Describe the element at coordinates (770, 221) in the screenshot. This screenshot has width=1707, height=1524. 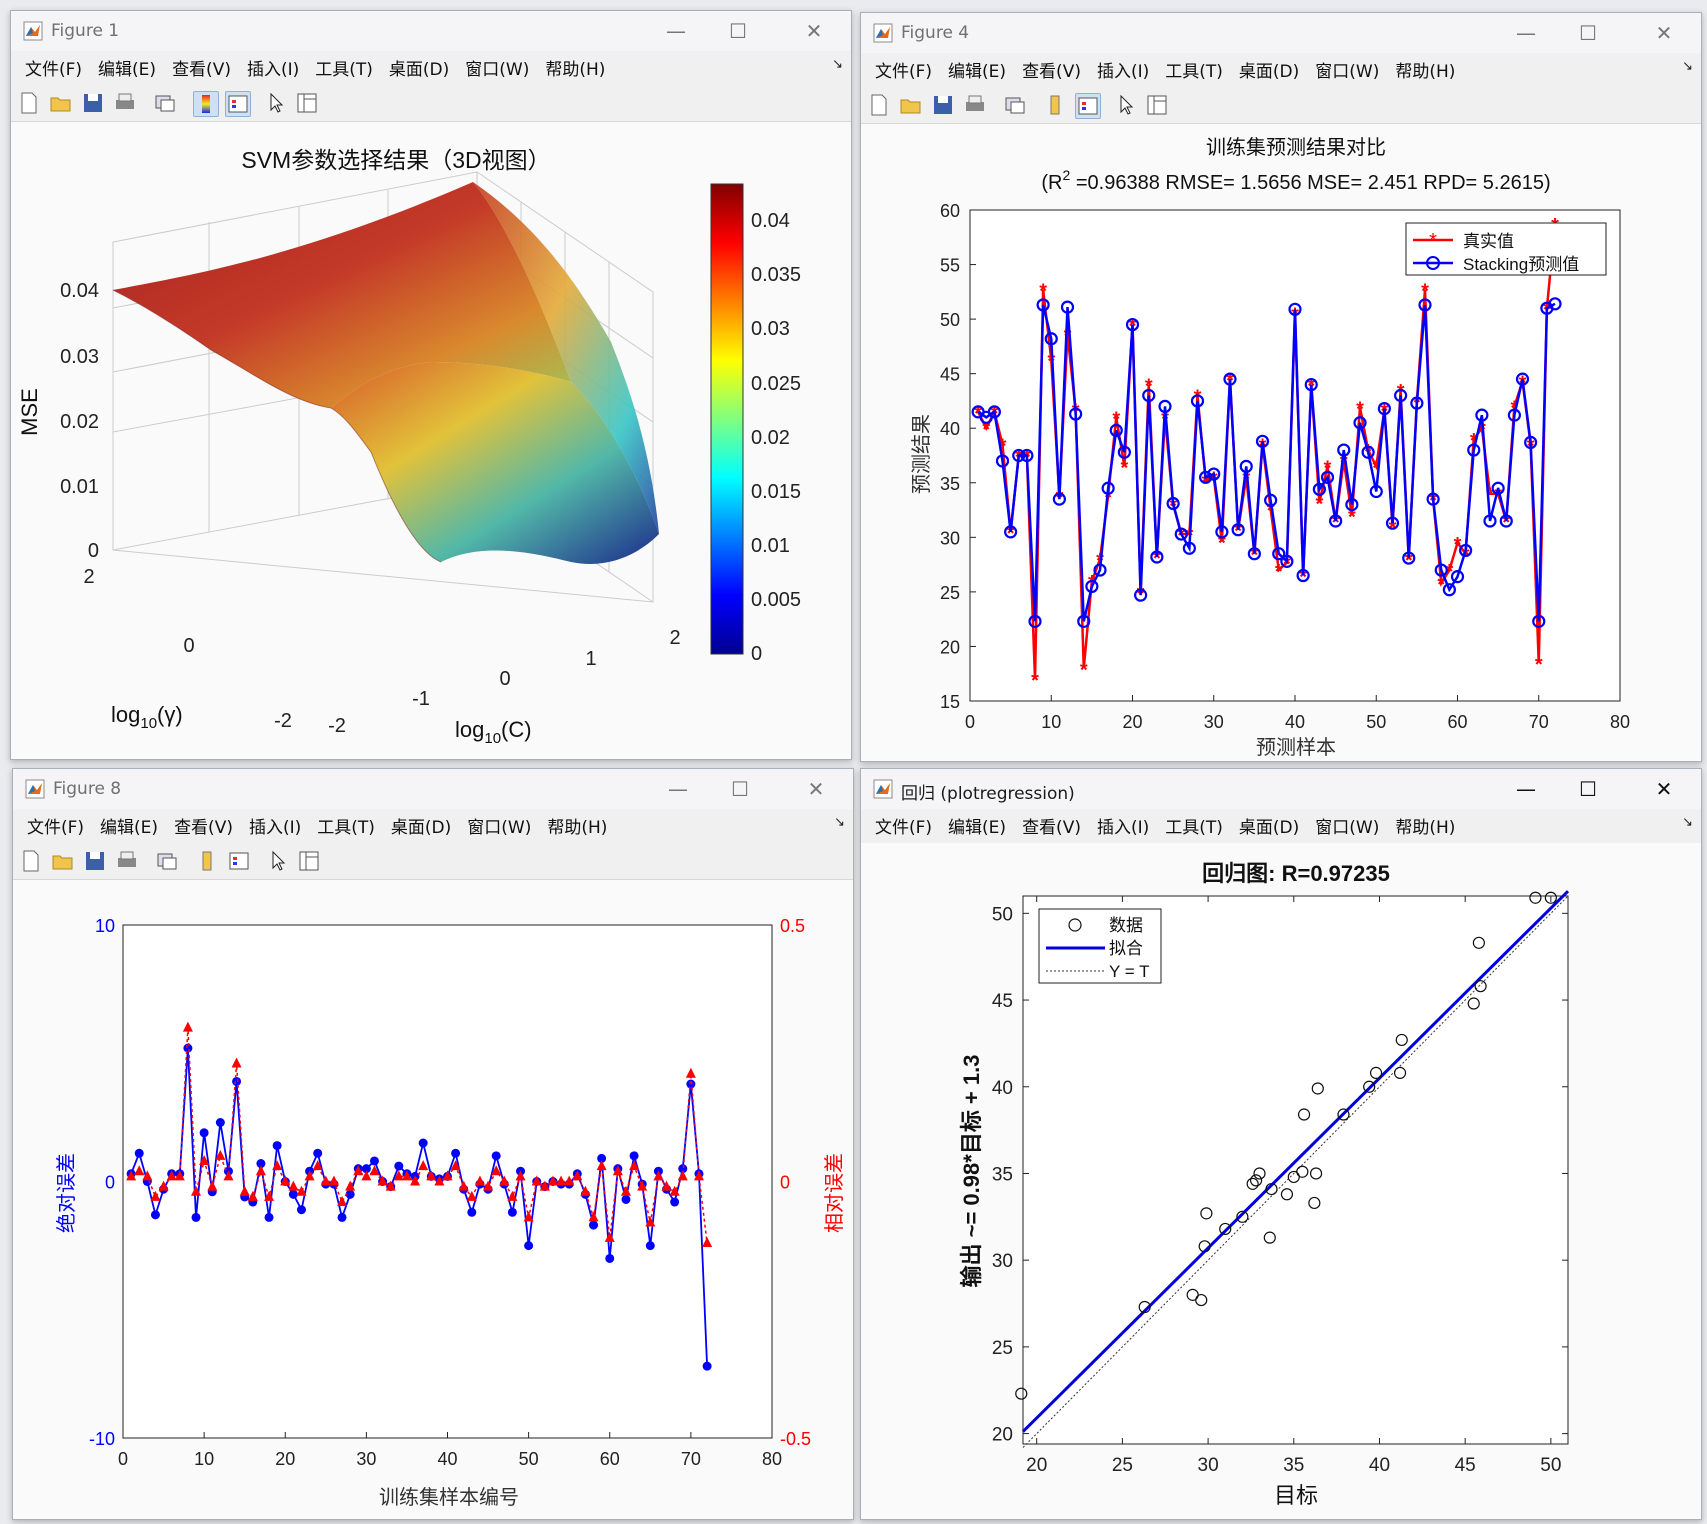
I see `colorbar-tick: 0.04` at that location.